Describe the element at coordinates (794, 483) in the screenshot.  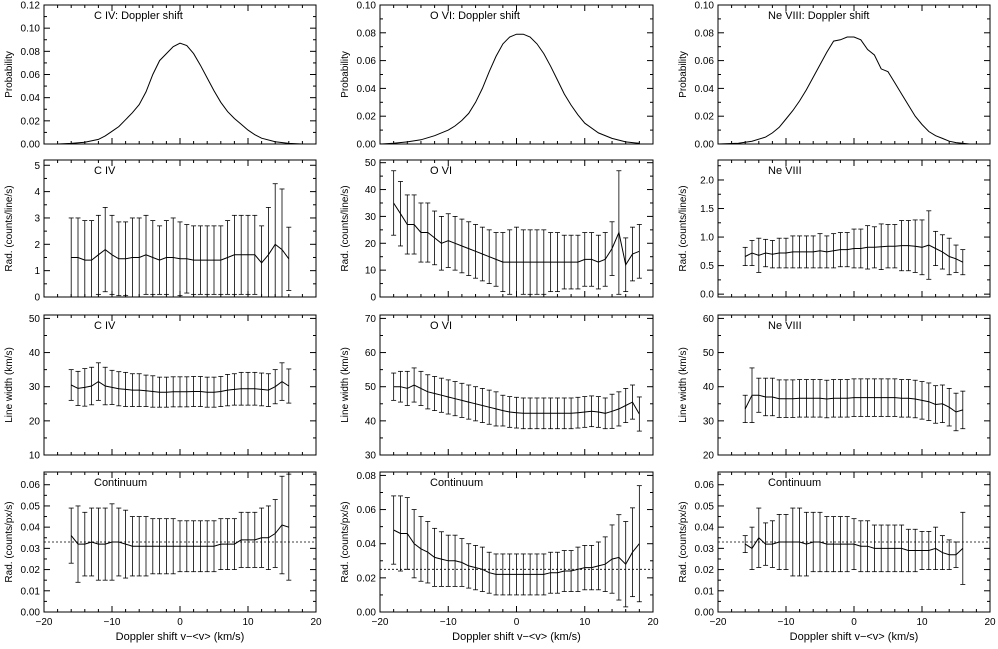
I see `panel-title: Continuum` at that location.